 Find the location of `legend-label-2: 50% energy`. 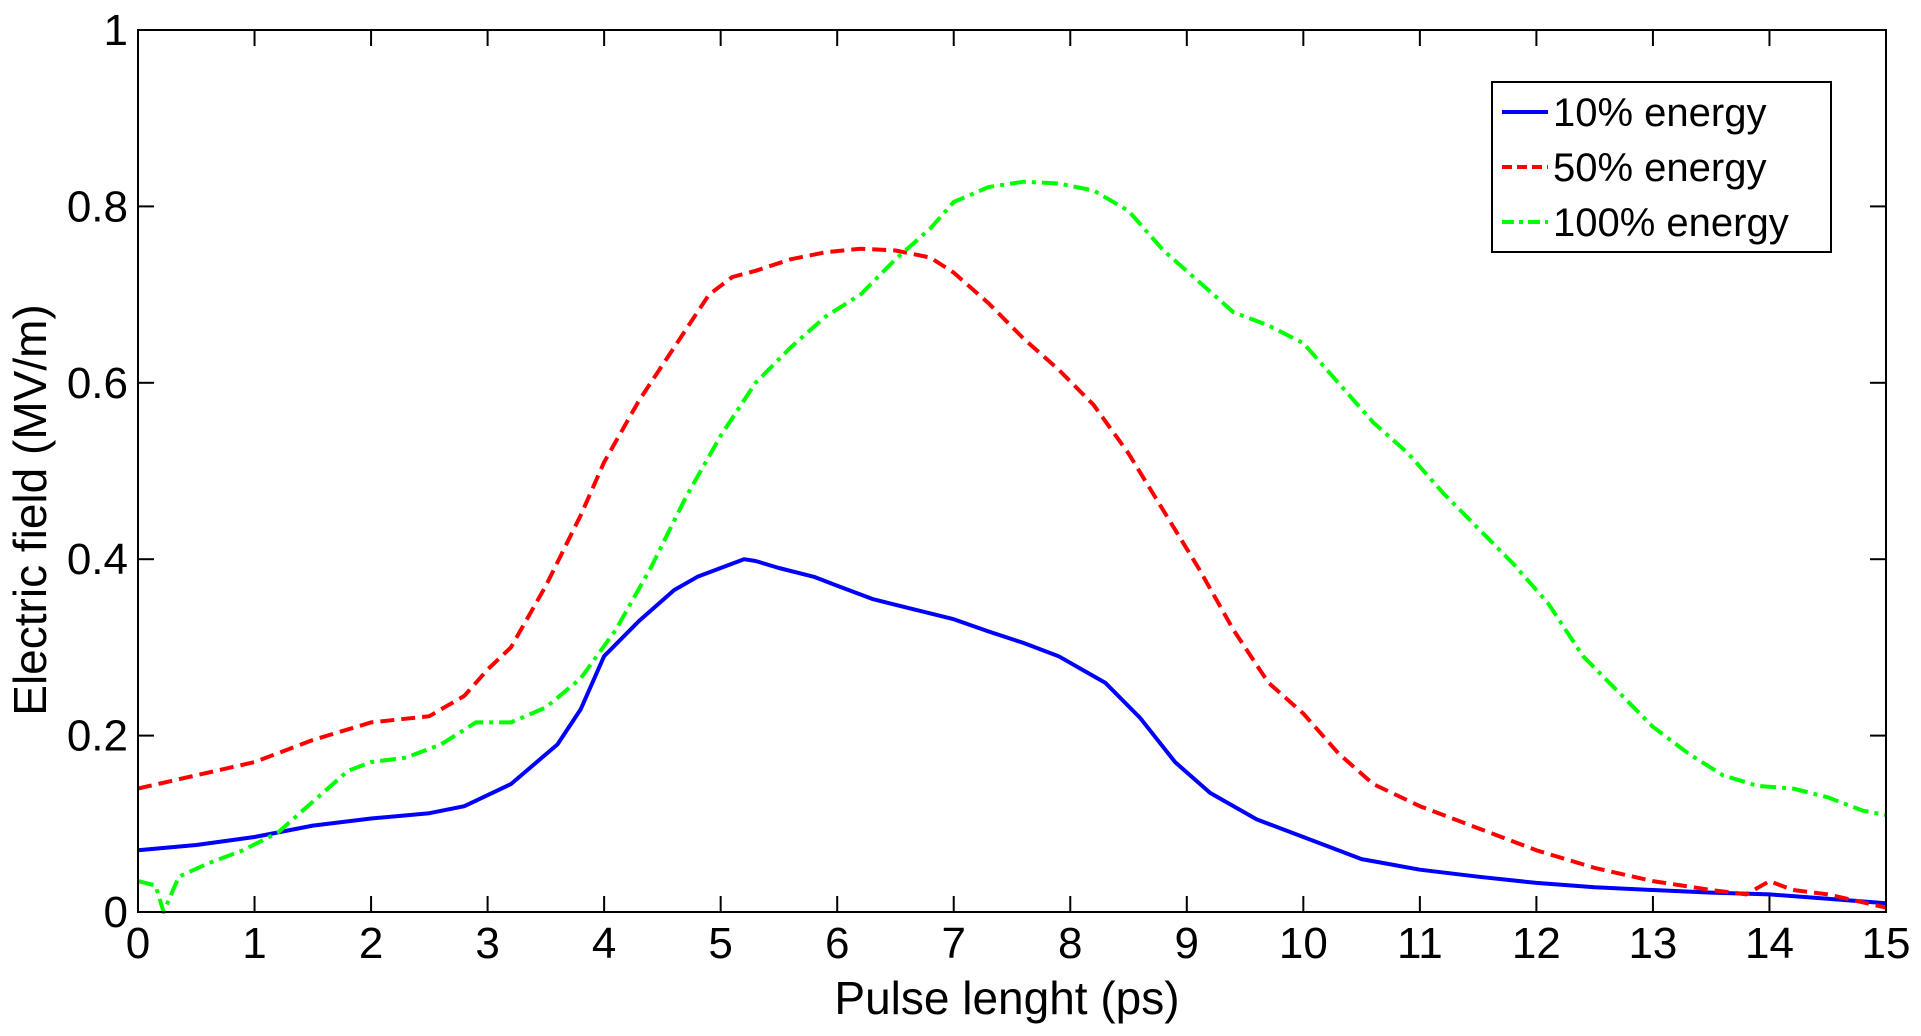

legend-label-2: 50% energy is located at coordinates (1659, 168).